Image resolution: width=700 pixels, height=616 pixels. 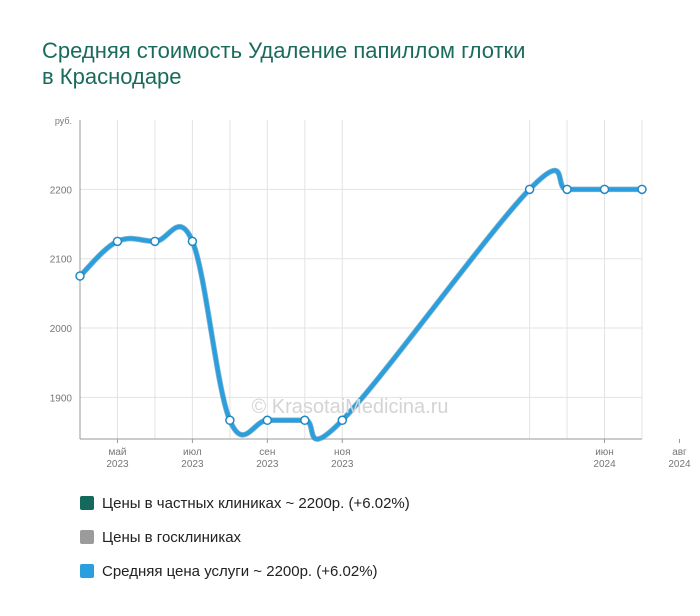 What do you see at coordinates (192, 452) in the screenshot?
I see `x-tick-label-month: июл` at bounding box center [192, 452].